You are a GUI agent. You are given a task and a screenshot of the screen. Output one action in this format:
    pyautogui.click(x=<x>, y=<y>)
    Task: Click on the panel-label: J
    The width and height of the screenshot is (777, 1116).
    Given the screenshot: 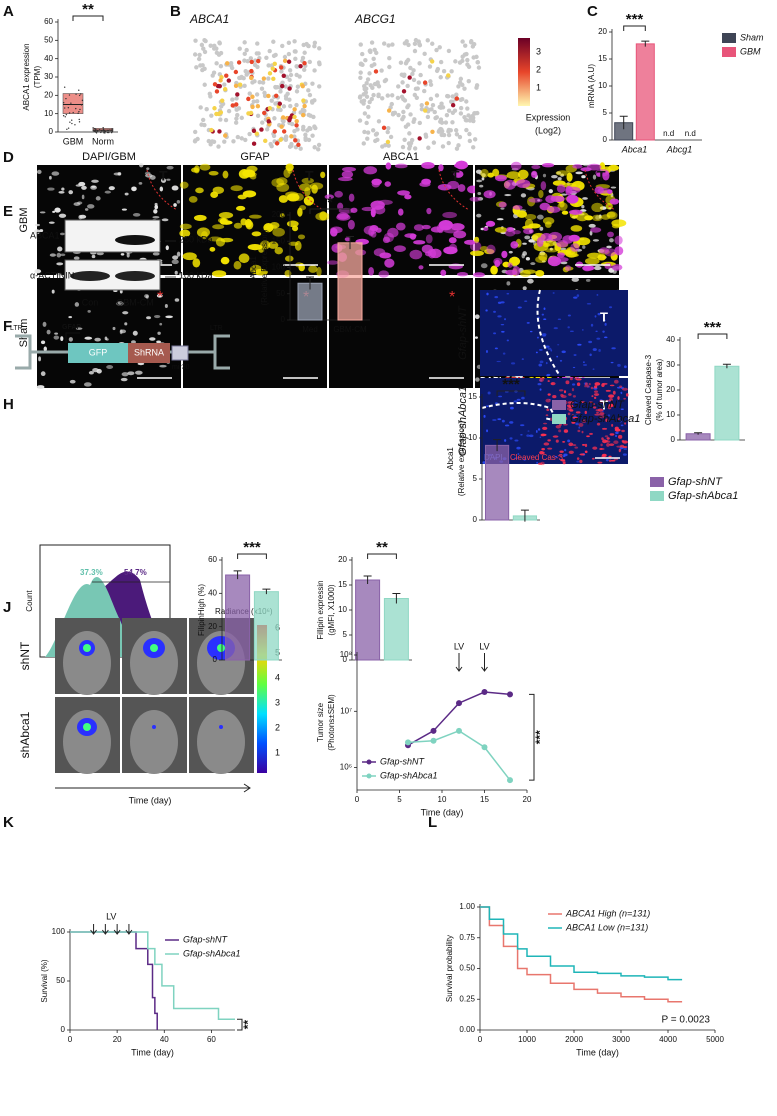 What is the action you would take?
    pyautogui.click(x=7, y=607)
    